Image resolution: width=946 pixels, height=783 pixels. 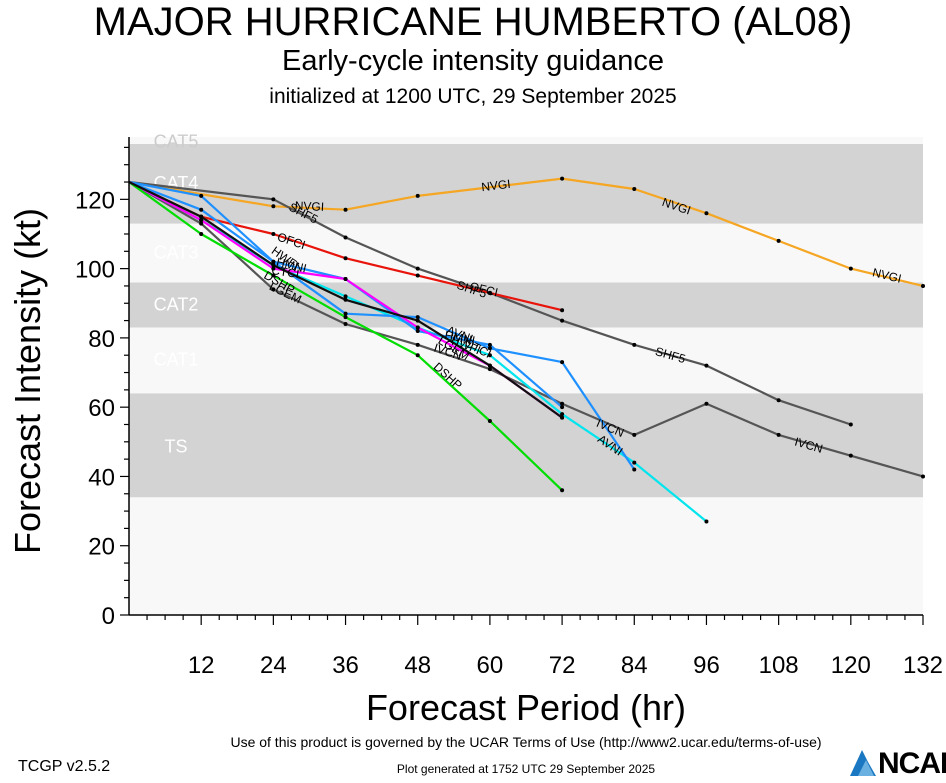 I want to click on y-tick-label: 120, so click(x=95, y=200).